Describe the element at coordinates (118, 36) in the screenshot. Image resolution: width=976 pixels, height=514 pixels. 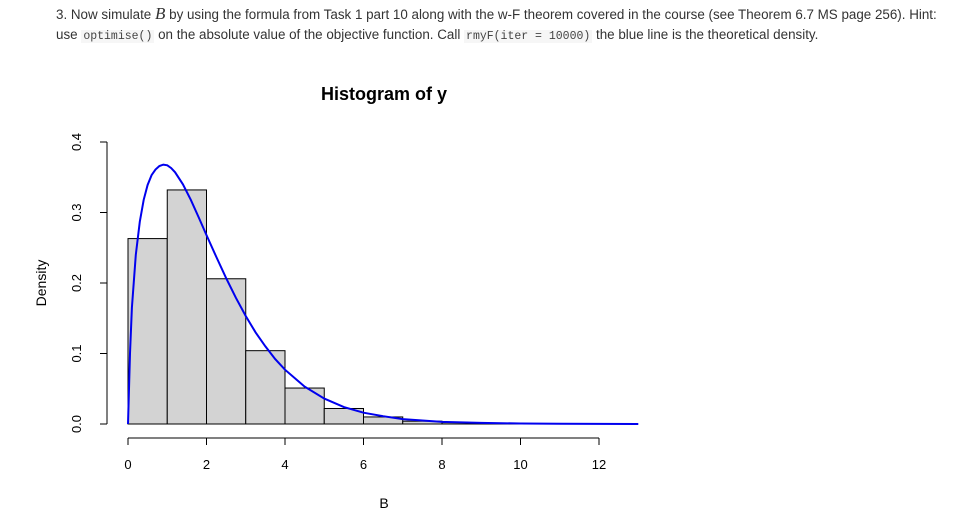
I see `code-optimise: optimise()` at that location.